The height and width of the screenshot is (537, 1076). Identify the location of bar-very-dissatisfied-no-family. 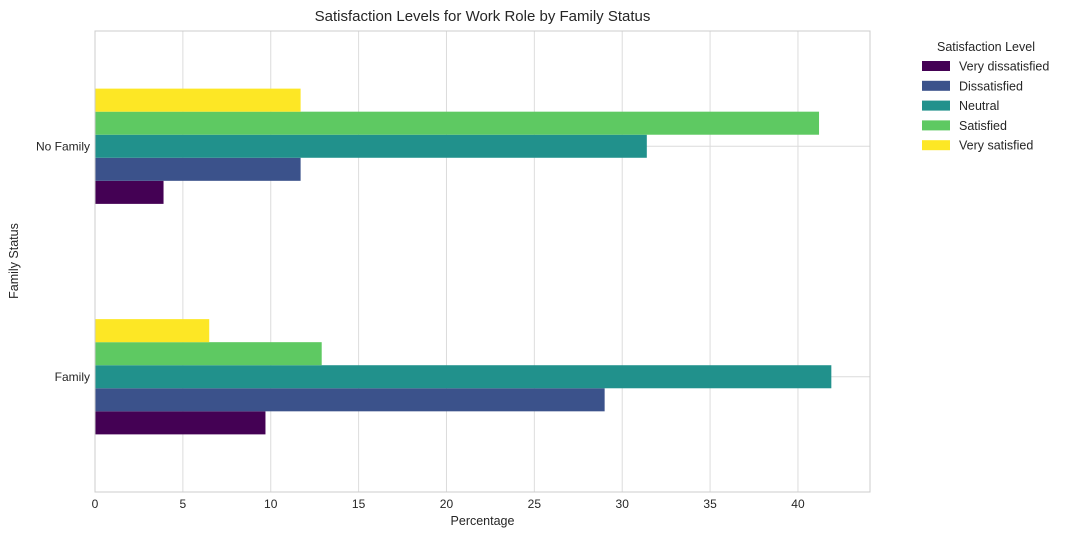
(129, 192).